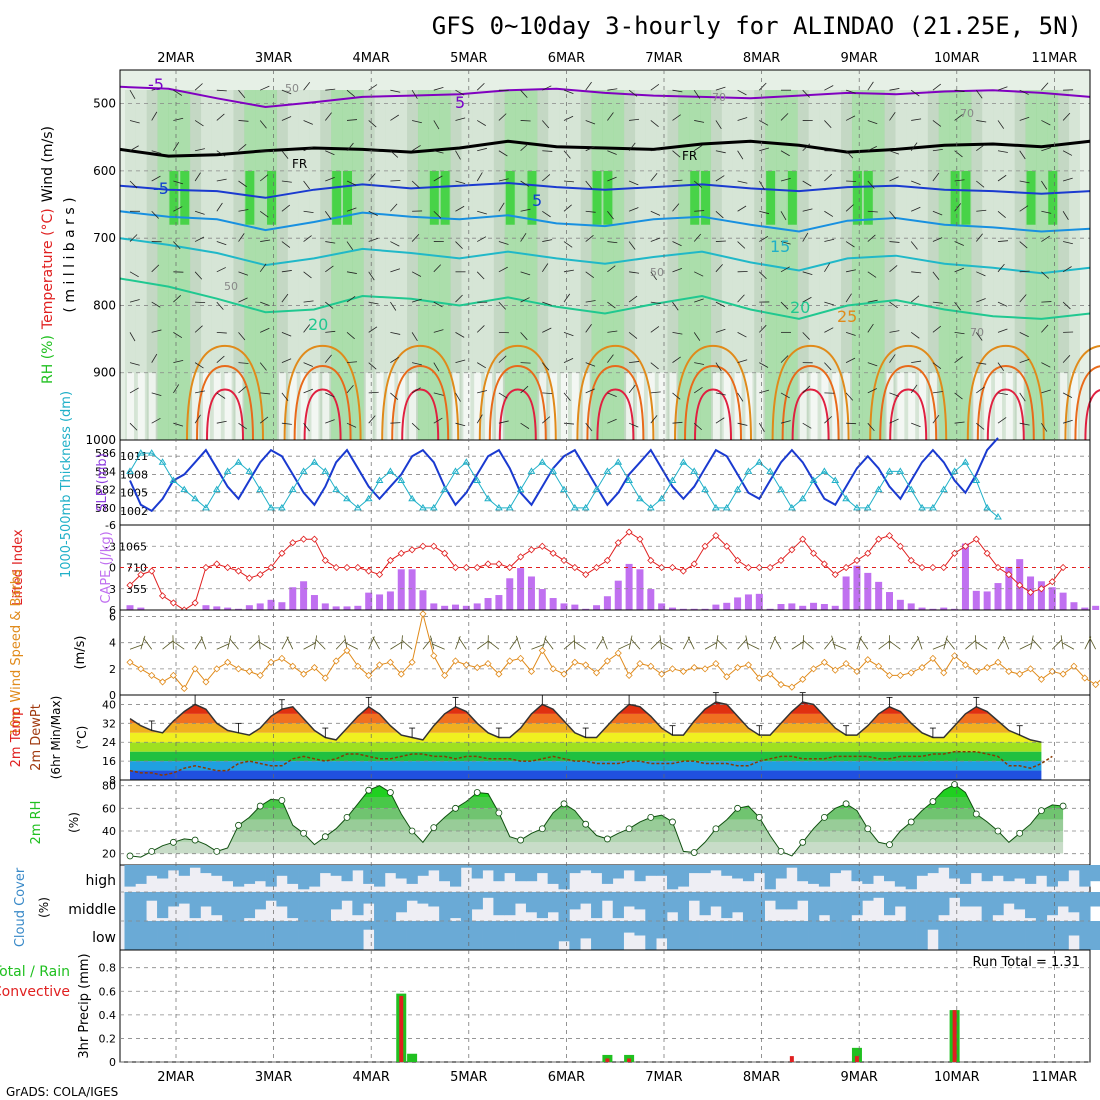 This screenshot has width=1100, height=1100. I want to click on warm-contour, so click(615, 414).